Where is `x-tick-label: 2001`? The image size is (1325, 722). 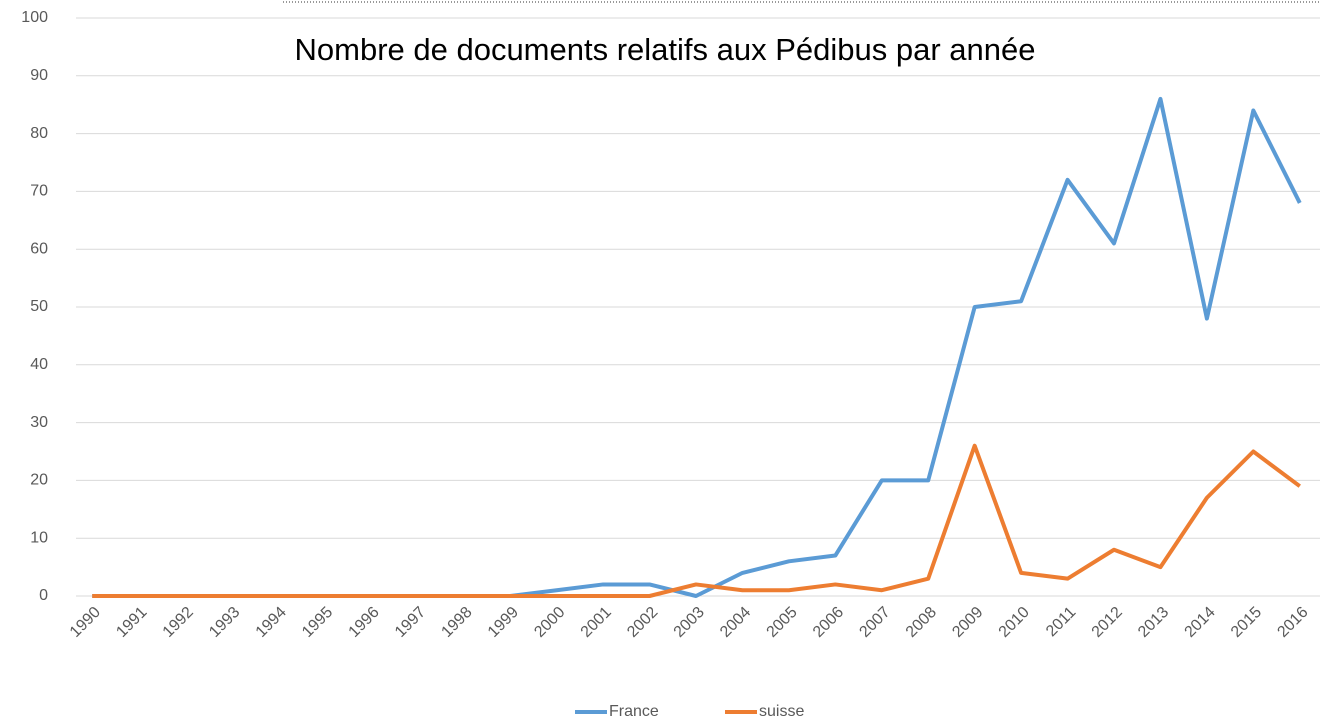 x-tick-label: 2001 is located at coordinates (596, 622).